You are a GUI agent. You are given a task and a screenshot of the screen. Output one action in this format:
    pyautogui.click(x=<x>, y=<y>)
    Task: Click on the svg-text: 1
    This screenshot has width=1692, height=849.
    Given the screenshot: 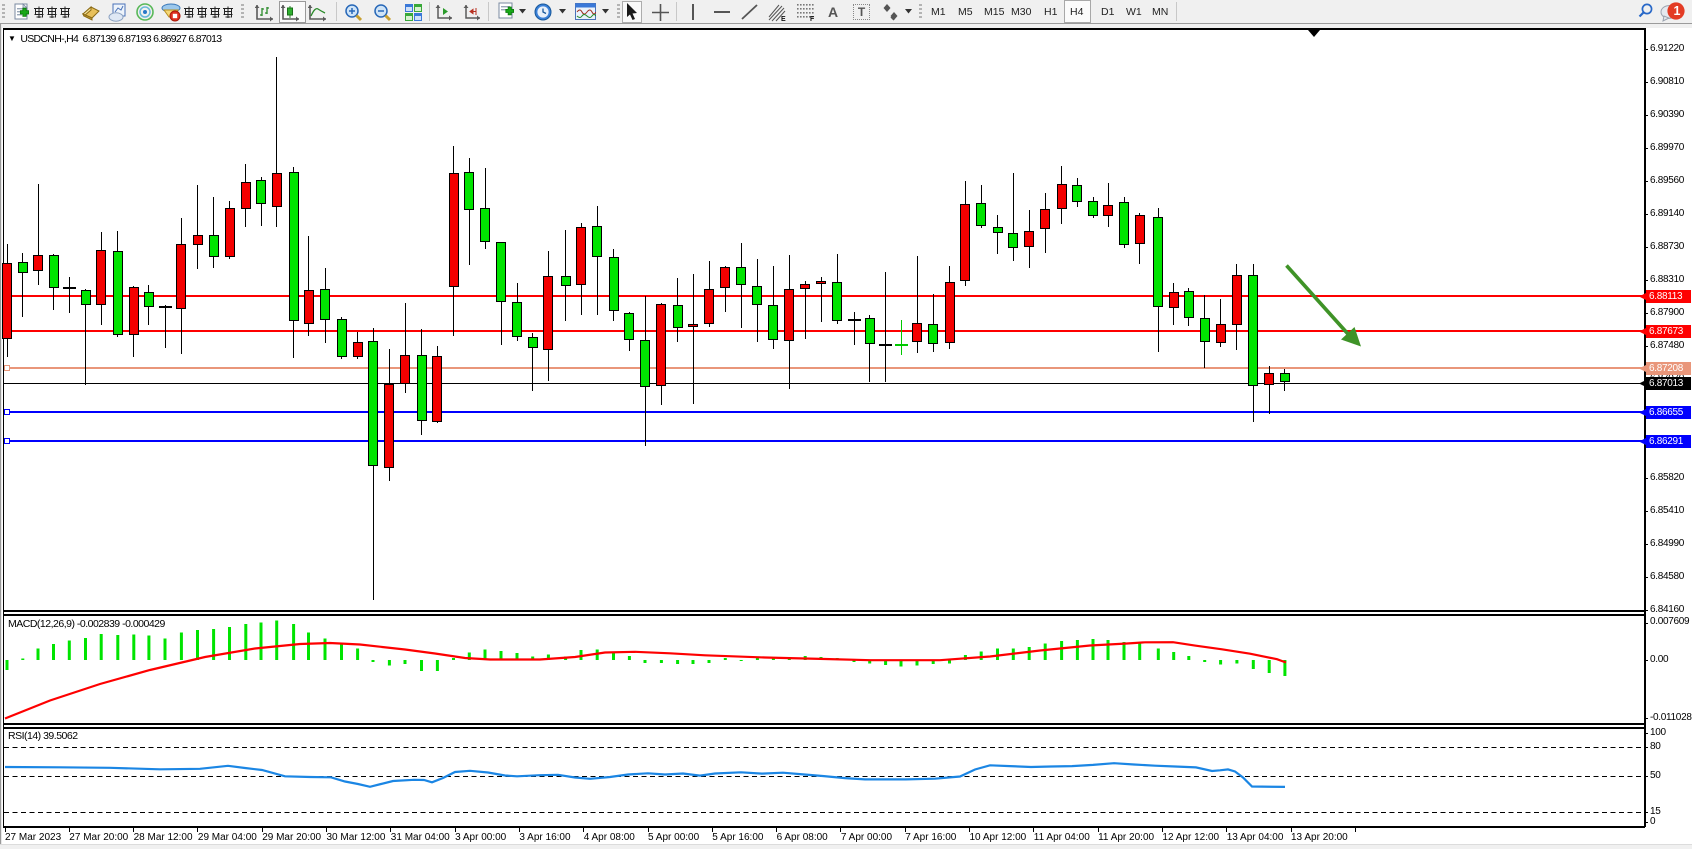 What is the action you would take?
    pyautogui.click(x=1677, y=11)
    